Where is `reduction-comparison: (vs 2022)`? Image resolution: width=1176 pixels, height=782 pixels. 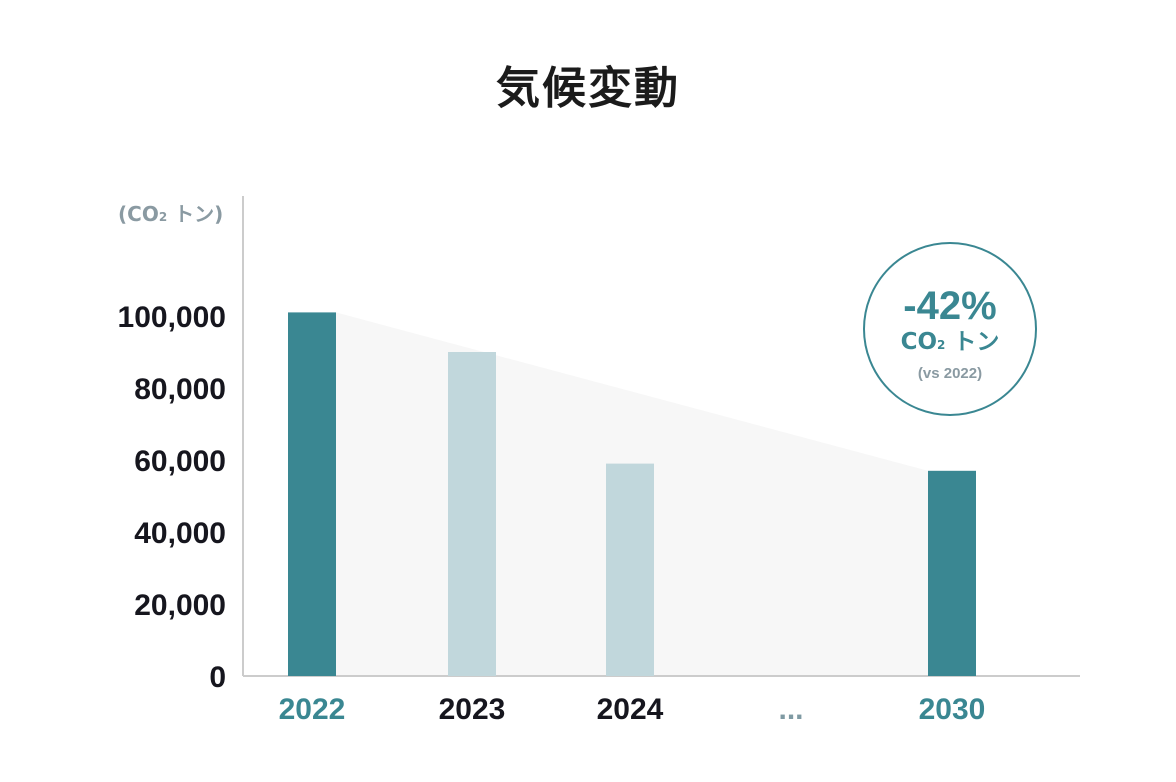 reduction-comparison: (vs 2022) is located at coordinates (950, 373).